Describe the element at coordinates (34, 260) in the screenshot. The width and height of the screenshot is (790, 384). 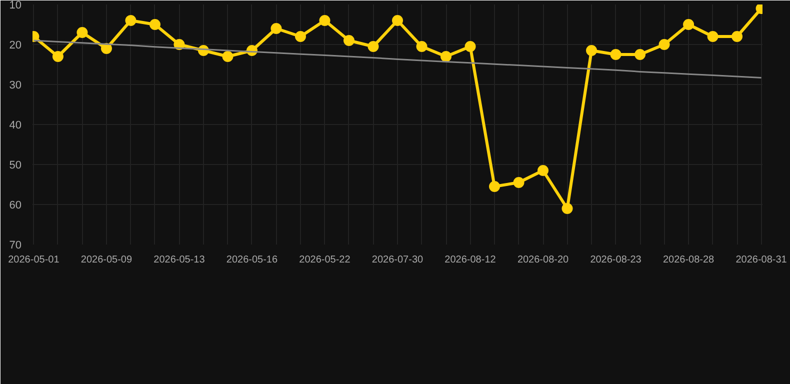
I see `x-tick-label: 2026-05-01` at that location.